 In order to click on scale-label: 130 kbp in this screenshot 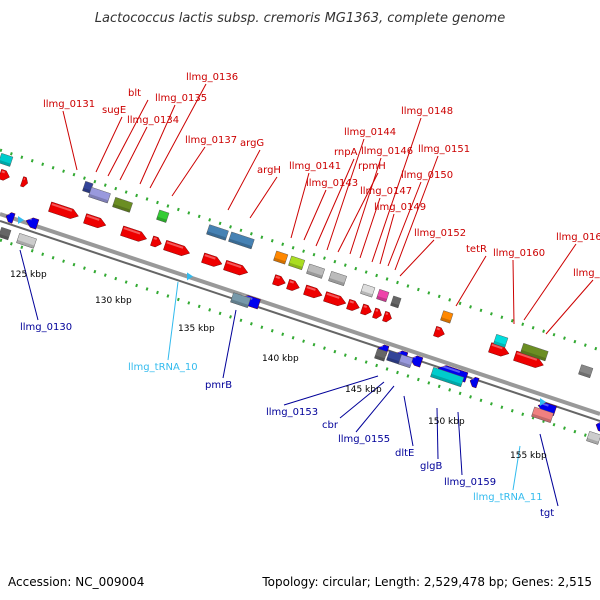, I will do `click(113, 301)`.